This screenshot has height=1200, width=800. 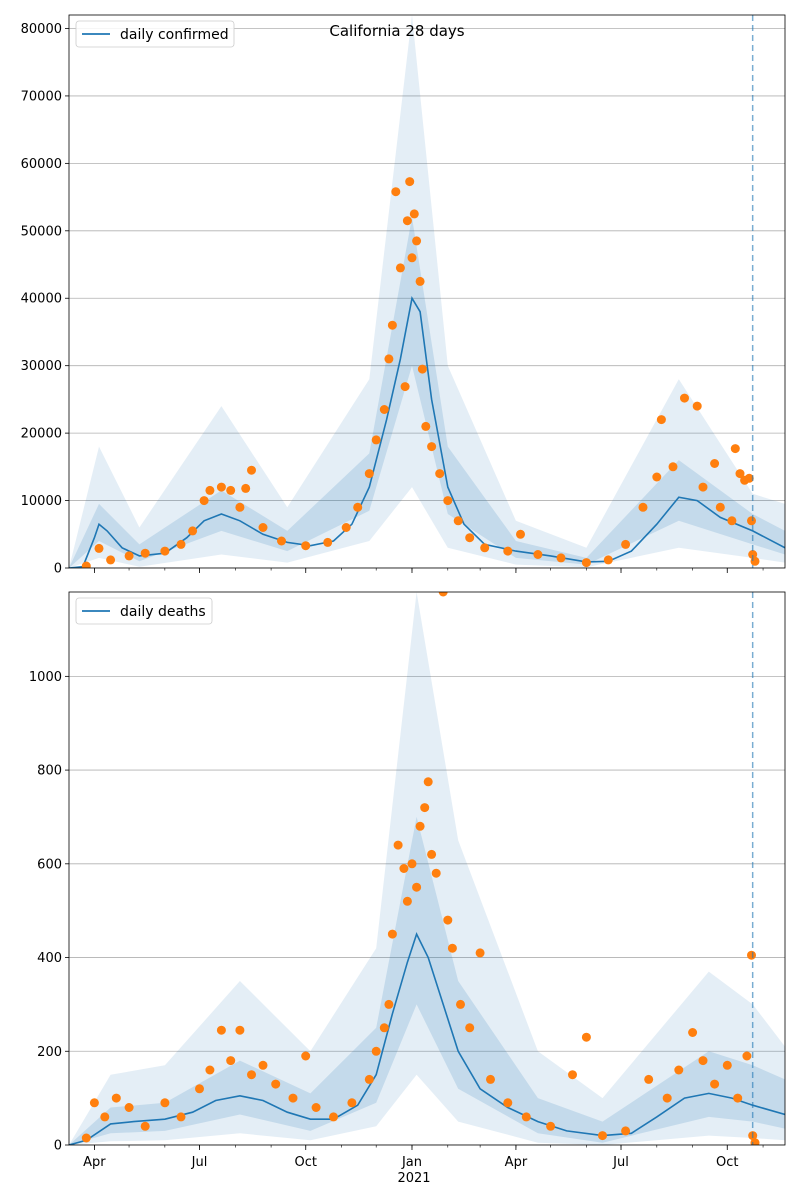 I want to click on y-tick-label: 800, so click(x=49, y=771).